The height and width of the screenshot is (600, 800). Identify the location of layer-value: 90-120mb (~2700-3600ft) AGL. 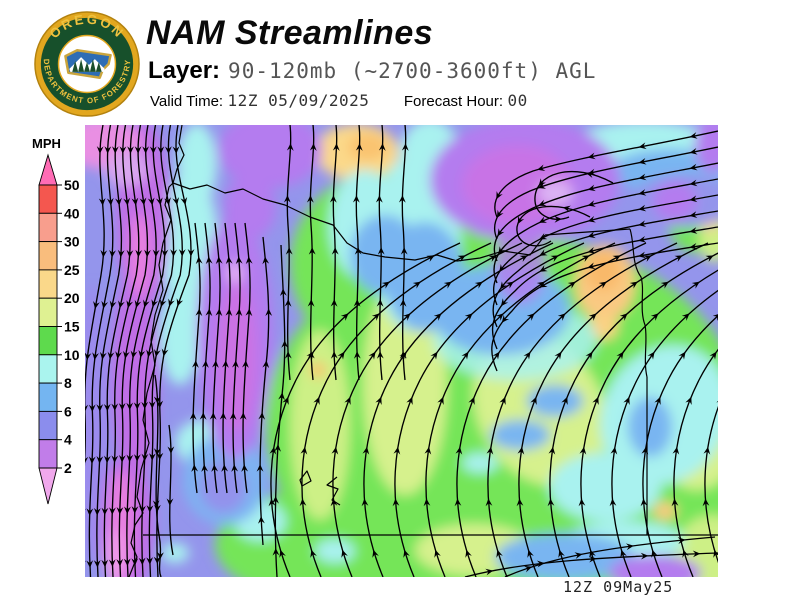
(412, 71).